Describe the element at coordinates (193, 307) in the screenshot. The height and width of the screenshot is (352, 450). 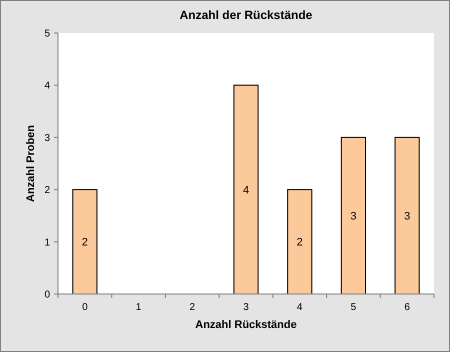
I see `x-tick-label: 2` at that location.